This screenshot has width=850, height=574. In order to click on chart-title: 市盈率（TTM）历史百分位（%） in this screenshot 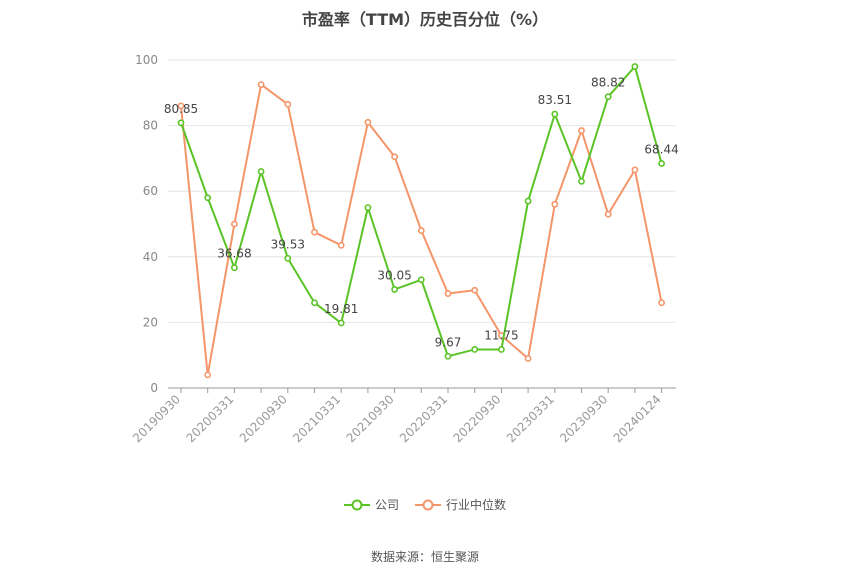, I will do `click(425, 19)`.